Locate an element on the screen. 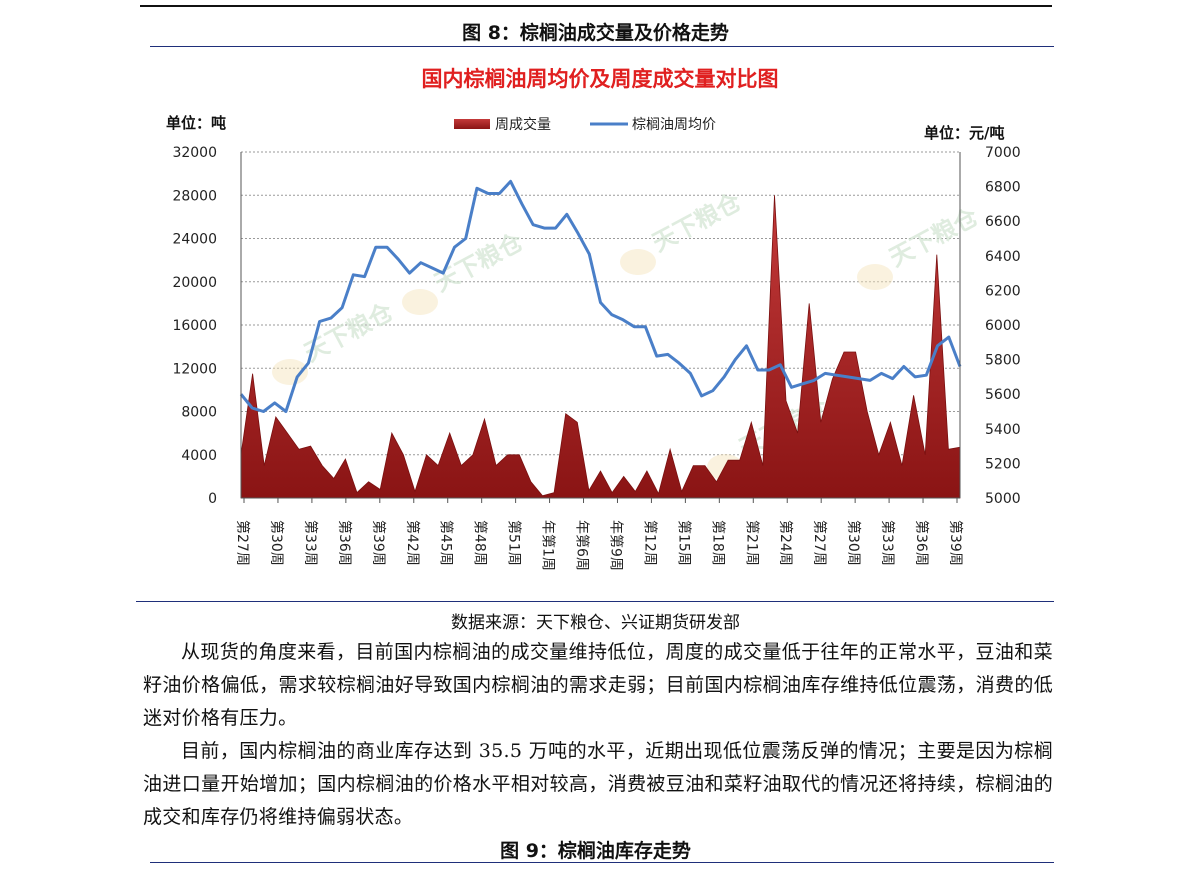 The height and width of the screenshot is (879, 1191). x-tick-label: 年第1周 is located at coordinates (548, 545).